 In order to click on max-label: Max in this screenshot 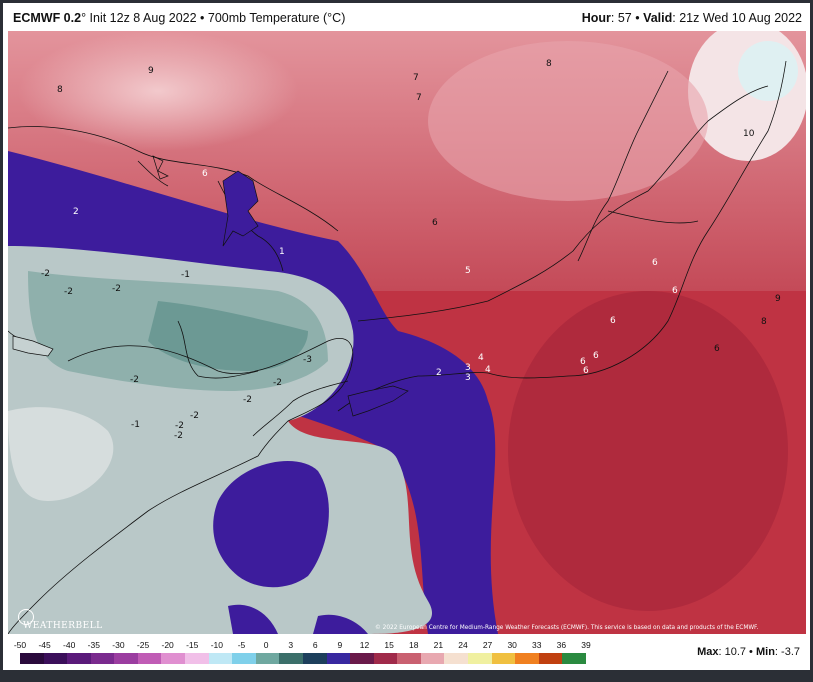, I will do `click(708, 652)`.